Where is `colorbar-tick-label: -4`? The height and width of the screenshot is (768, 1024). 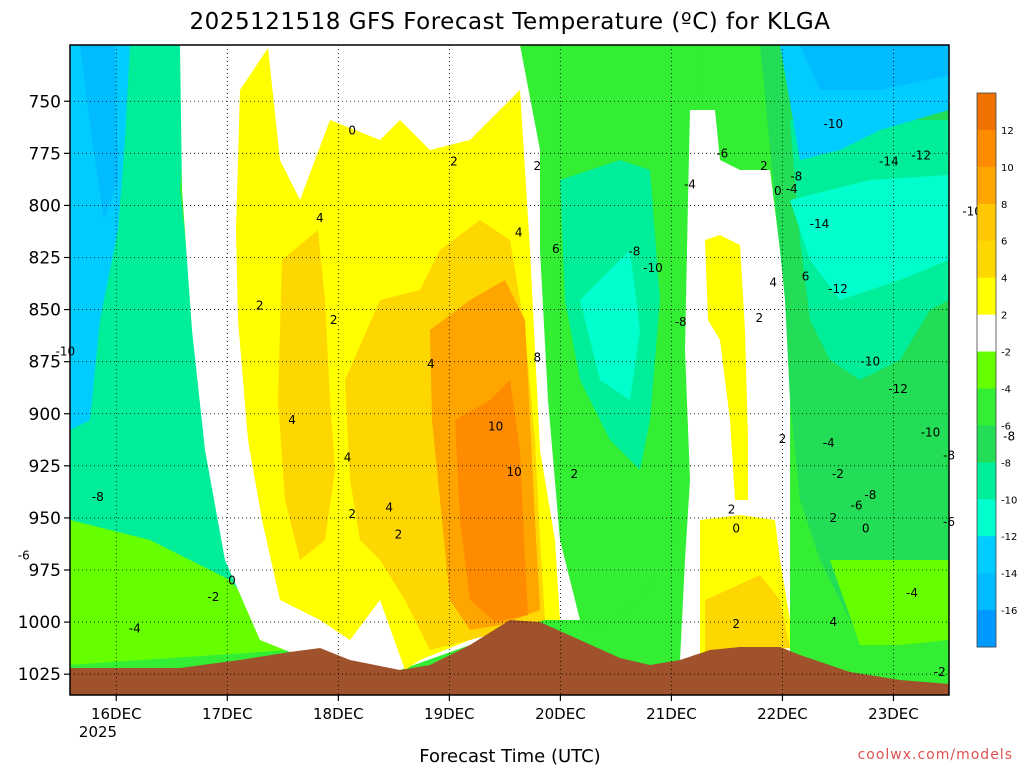
colorbar-tick-label: -4 is located at coordinates (1006, 389).